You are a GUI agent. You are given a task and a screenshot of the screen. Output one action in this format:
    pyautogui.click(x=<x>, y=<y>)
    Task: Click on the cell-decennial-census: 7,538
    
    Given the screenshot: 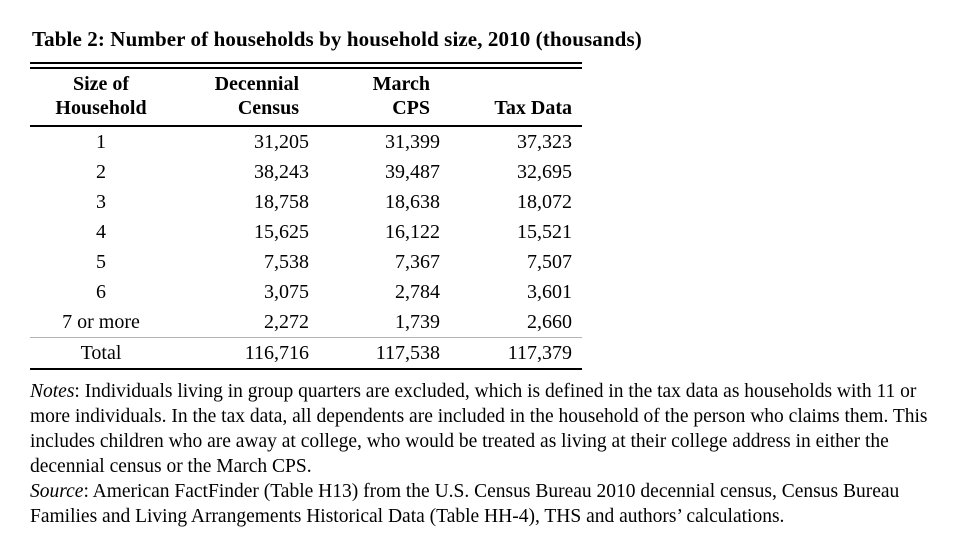 What is the action you would take?
    pyautogui.click(x=286, y=261)
    